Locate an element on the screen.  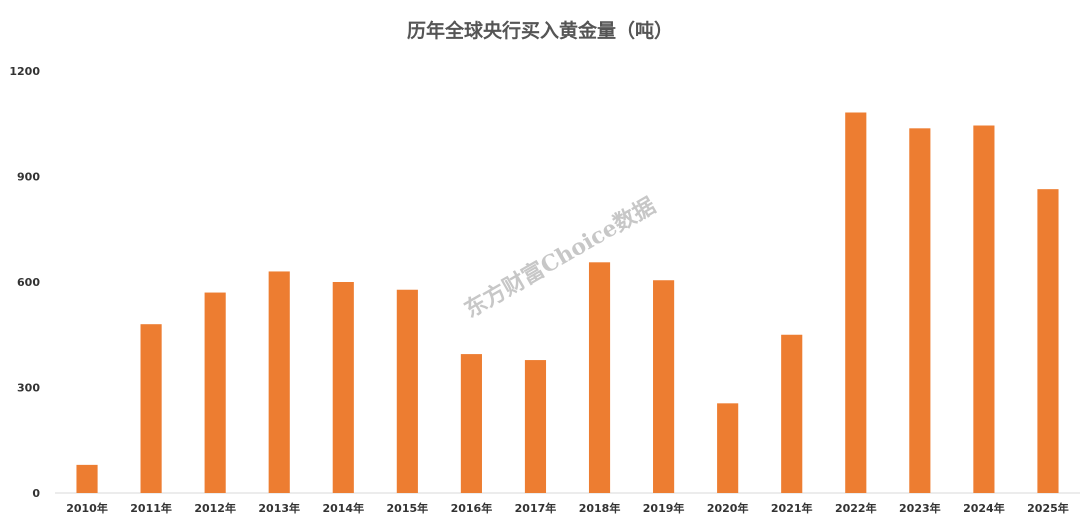
x-tick-label: 2021年 is located at coordinates (792, 508).